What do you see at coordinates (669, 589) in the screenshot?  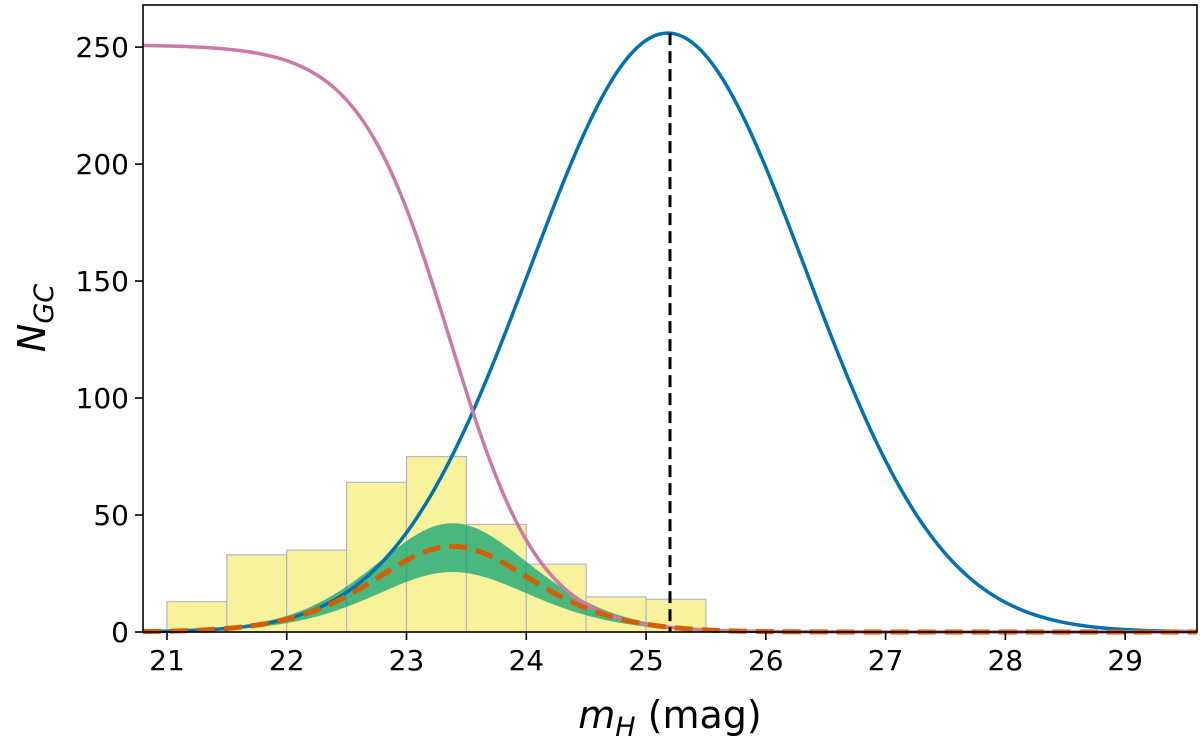 I see `model-fit-curve` at bounding box center [669, 589].